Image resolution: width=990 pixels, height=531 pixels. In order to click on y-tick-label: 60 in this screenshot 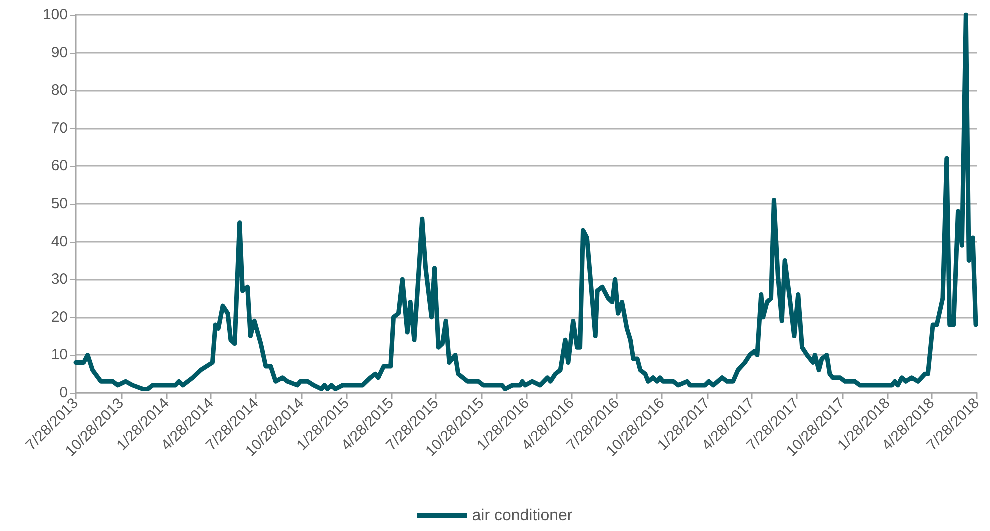, I will do `click(59, 166)`.